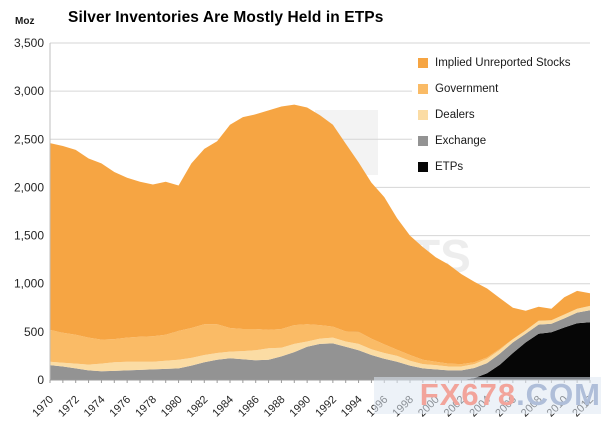 This screenshot has height=423, width=601. Describe the element at coordinates (509, 167) in the screenshot. I see `legend-item: ETPs` at that location.